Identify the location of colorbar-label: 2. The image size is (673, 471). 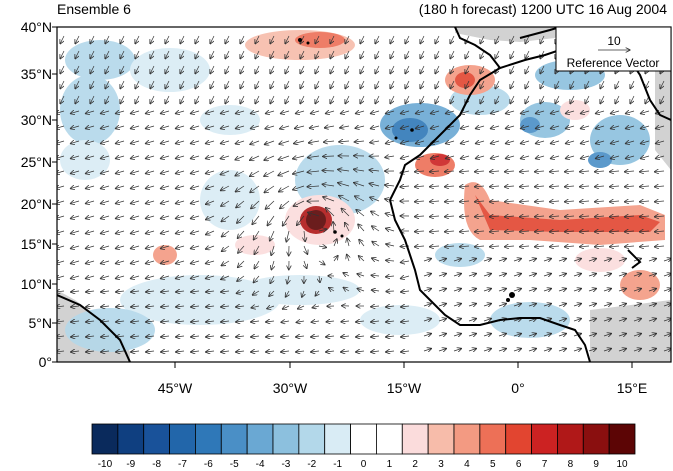
(415, 464).